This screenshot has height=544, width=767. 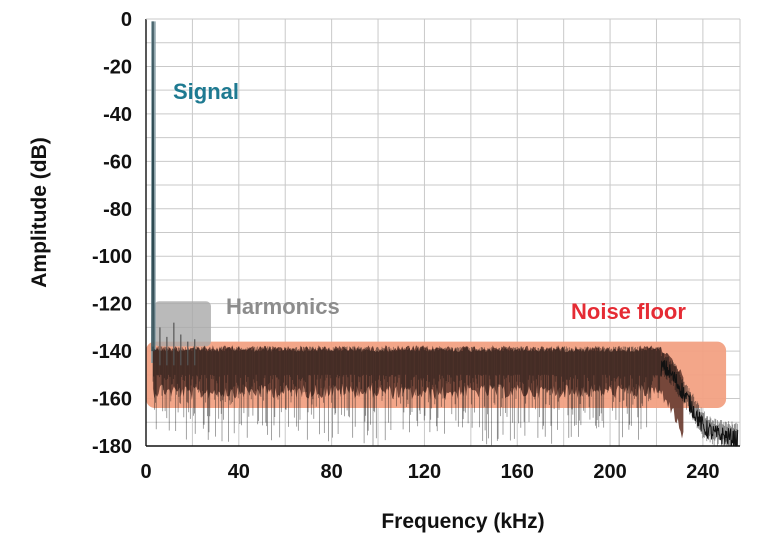 I want to click on y-tick-label: -100, so click(x=112, y=257).